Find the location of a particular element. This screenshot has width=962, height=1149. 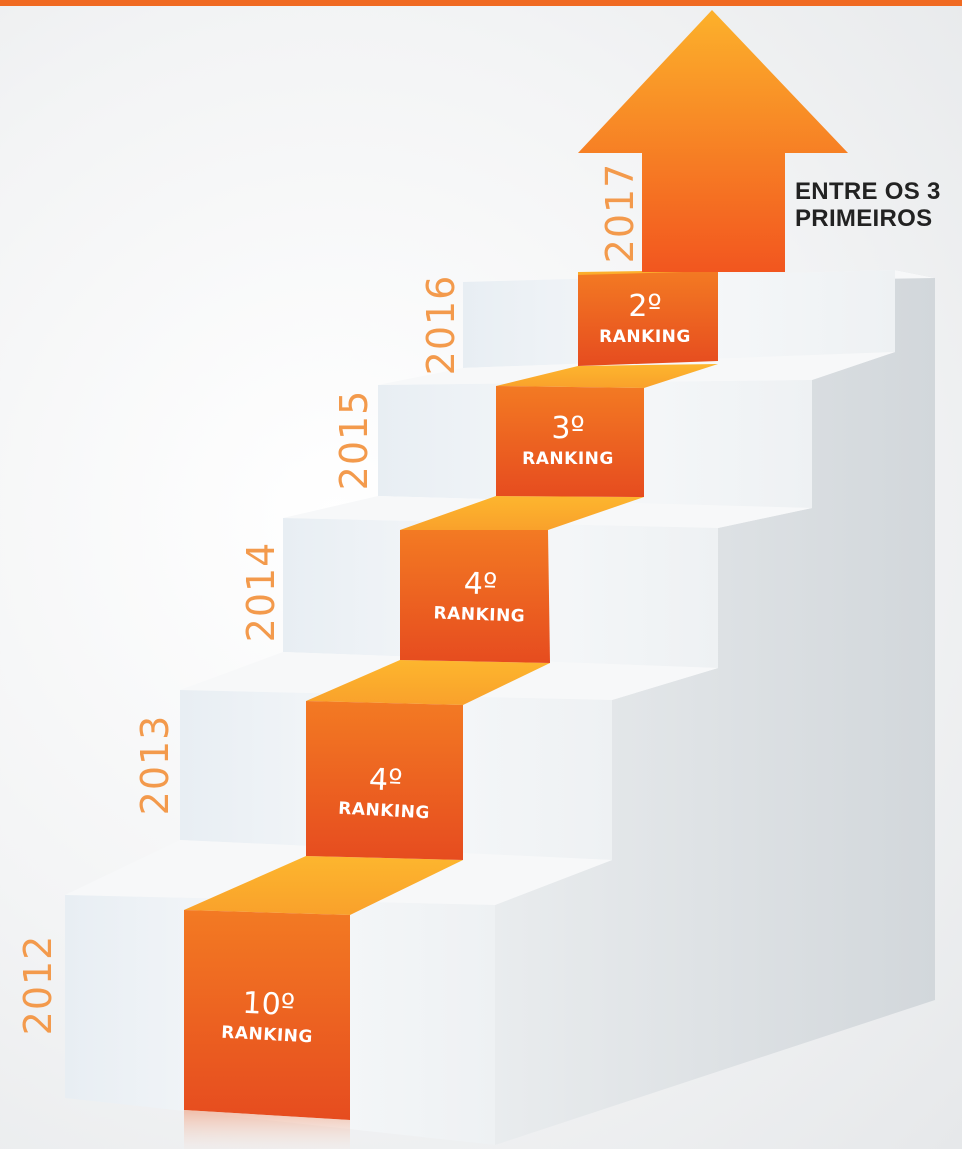

year-label-2015: 2015 is located at coordinates (354, 440).